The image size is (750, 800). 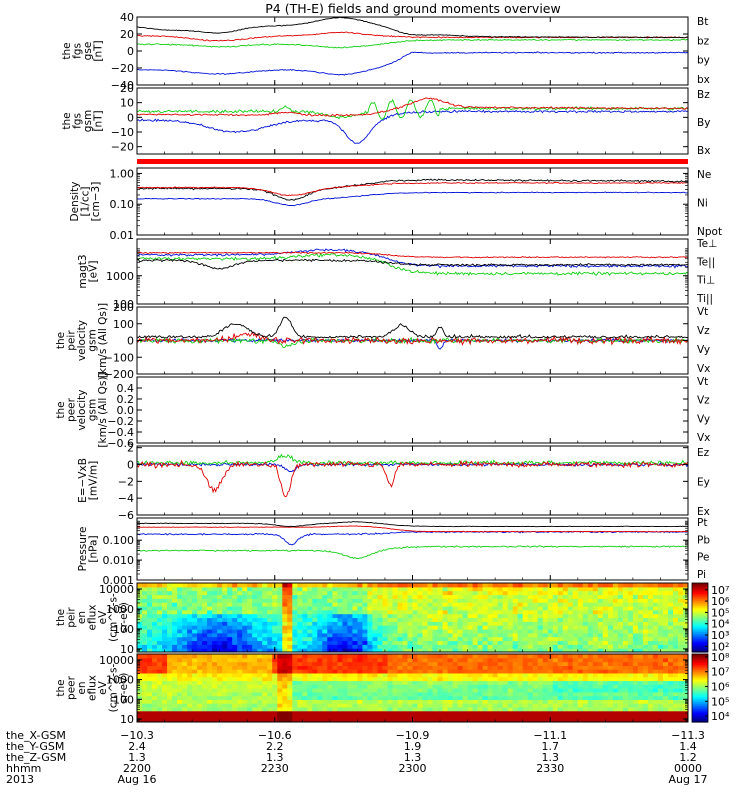 What do you see at coordinates (413, 768) in the screenshot?
I see `x-tick-label: 2300` at bounding box center [413, 768].